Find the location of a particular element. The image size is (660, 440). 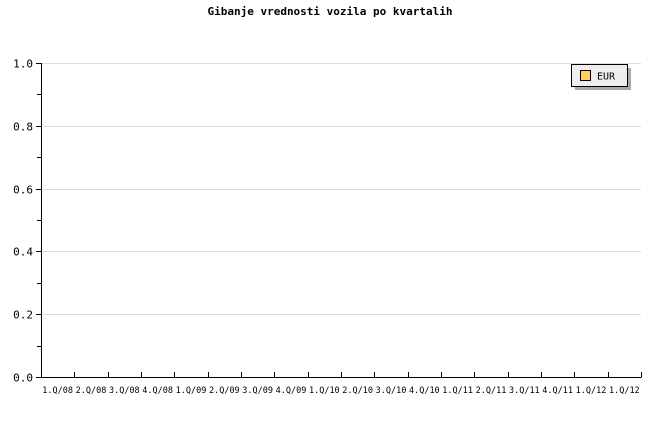

x-tick-label: 3.Q/08 is located at coordinates (124, 391).